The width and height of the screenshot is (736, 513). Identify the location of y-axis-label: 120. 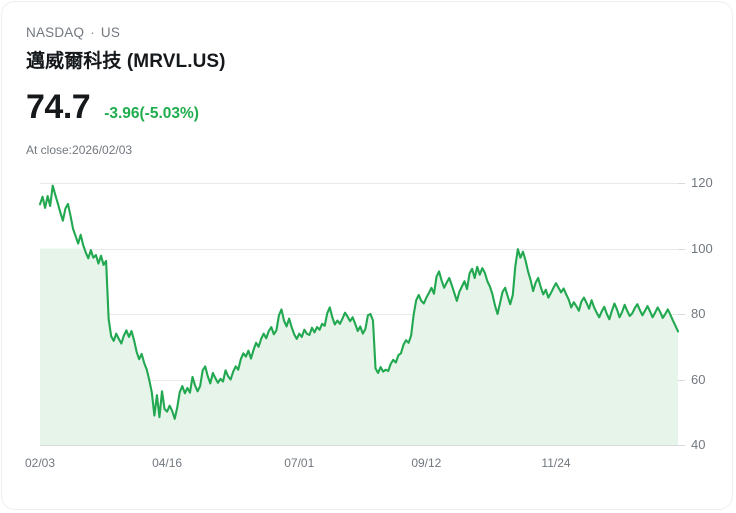
(702, 182).